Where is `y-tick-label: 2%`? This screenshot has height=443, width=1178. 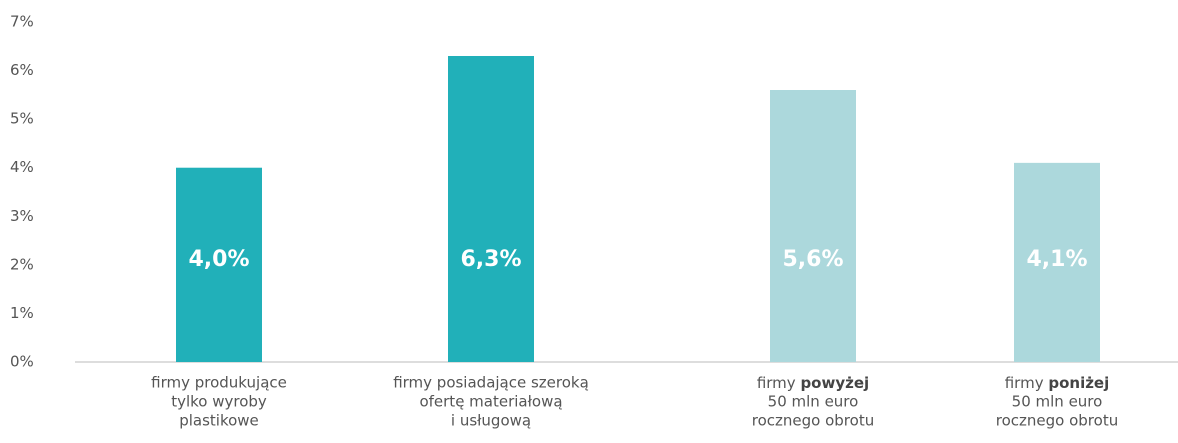
y-tick-label: 2% is located at coordinates (22, 264).